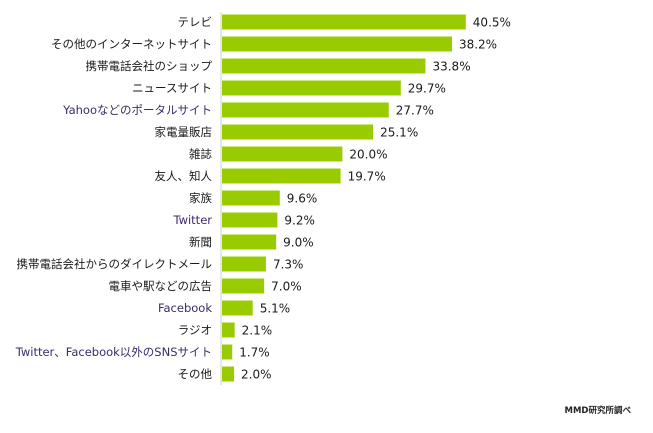 The height and width of the screenshot is (433, 653). I want to click on category-label: テレビ, so click(195, 22).